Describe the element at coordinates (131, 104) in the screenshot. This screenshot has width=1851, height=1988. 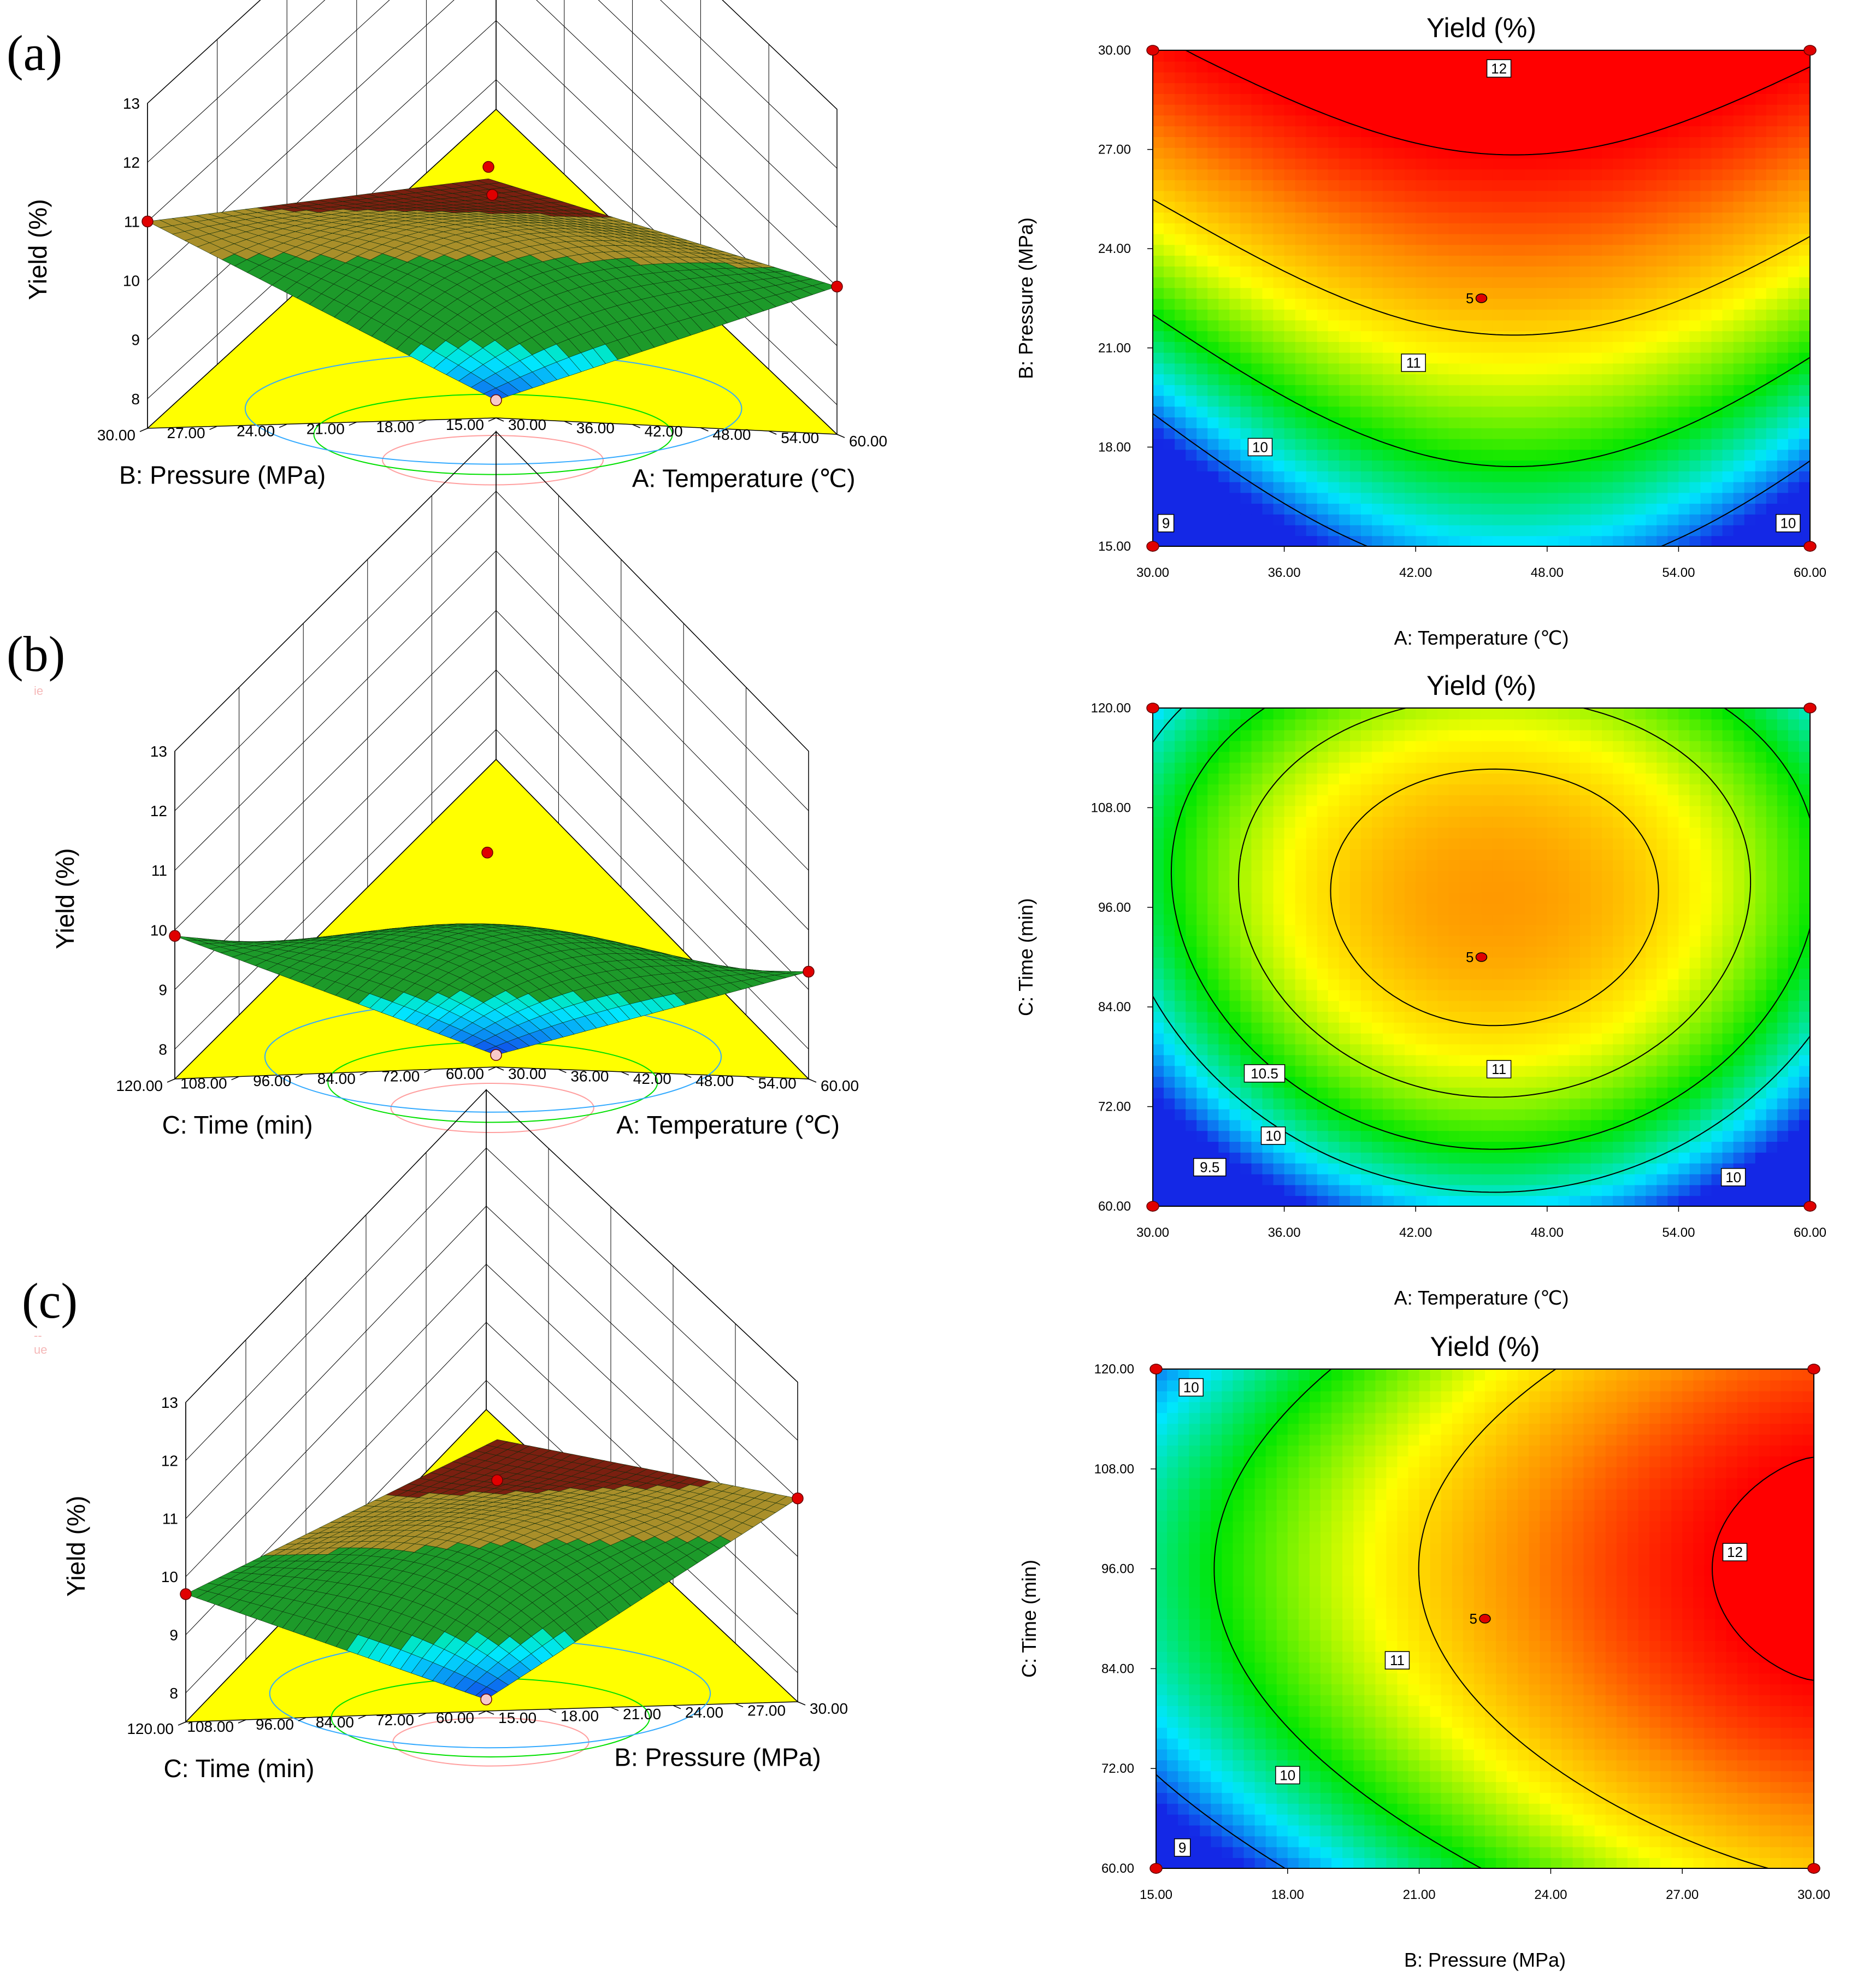
I see `z-tick-label: 13` at that location.